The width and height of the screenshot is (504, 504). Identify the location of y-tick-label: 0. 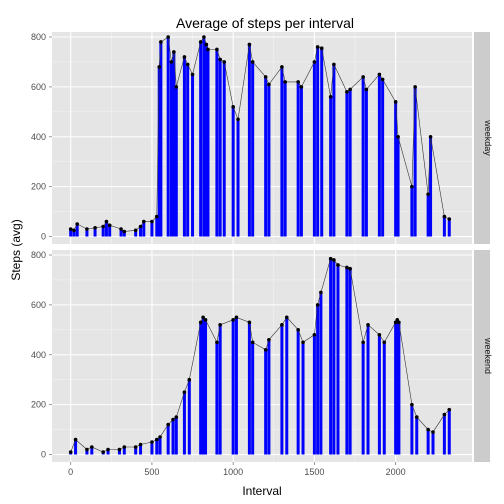
(43, 237).